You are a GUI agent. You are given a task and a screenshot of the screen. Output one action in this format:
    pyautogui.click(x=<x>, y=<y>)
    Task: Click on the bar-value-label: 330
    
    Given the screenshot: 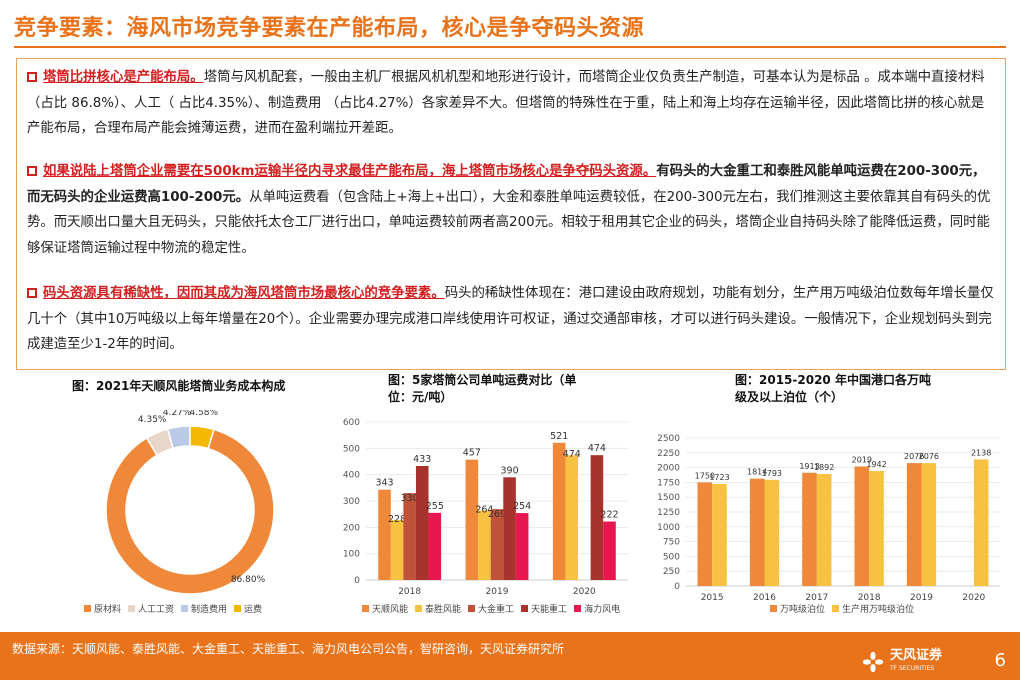 What is the action you would take?
    pyautogui.click(x=410, y=498)
    